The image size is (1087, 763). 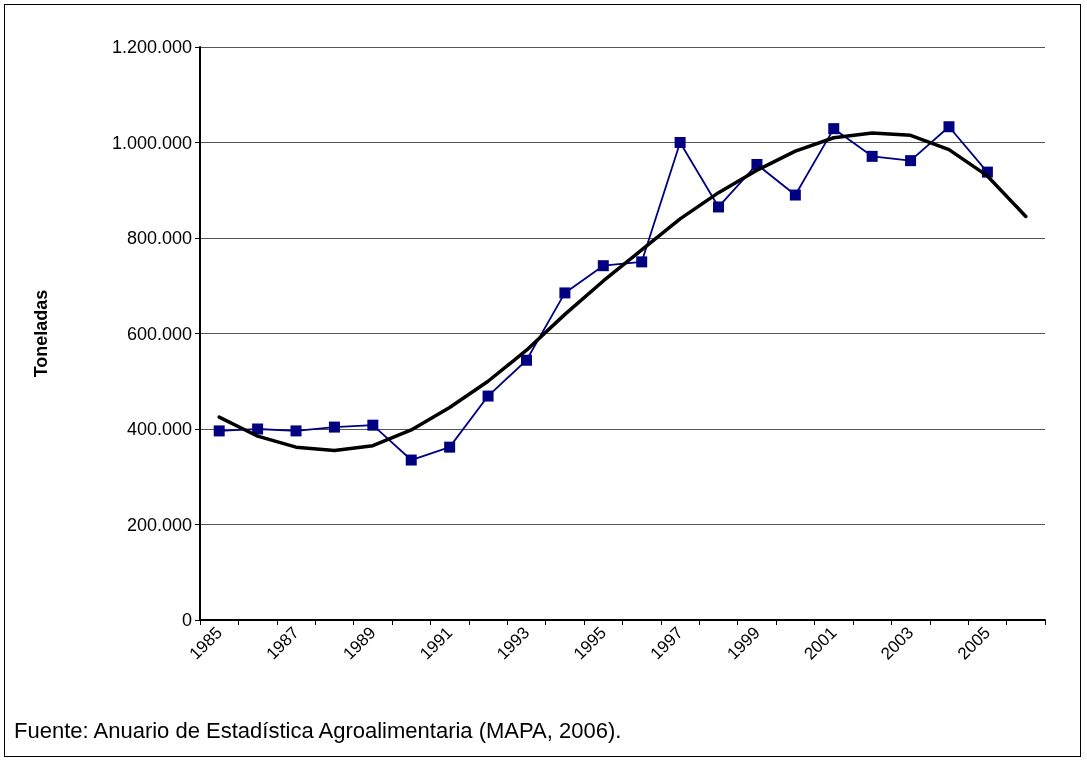 I want to click on y-tick-label: 1.200.000, so click(x=151, y=47).